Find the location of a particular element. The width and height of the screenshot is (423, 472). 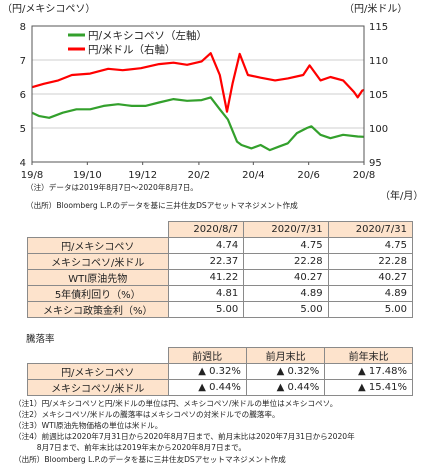

left-axis-tick-label: 5 is located at coordinates (23, 129).